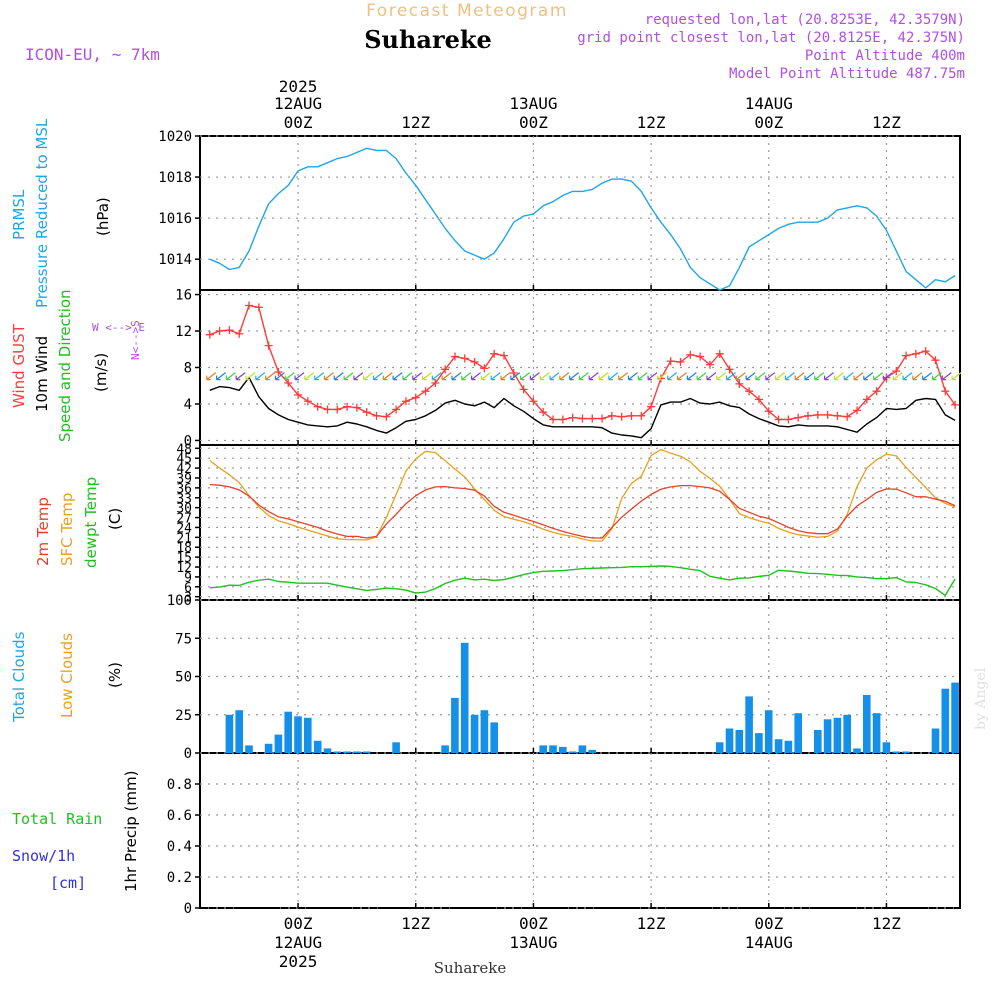  What do you see at coordinates (42, 374) in the screenshot?
I see `wind-label: 10m Wind` at bounding box center [42, 374].